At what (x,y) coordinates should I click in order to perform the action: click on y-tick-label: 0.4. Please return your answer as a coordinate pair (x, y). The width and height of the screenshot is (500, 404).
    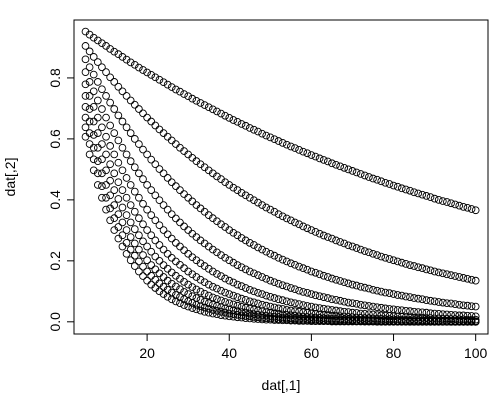
    Looking at the image, I should click on (55, 200).